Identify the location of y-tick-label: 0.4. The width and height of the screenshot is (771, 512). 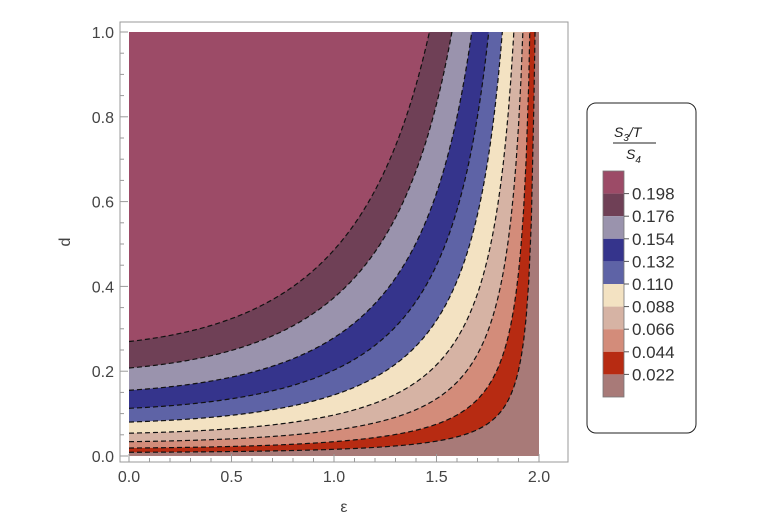
(103, 287).